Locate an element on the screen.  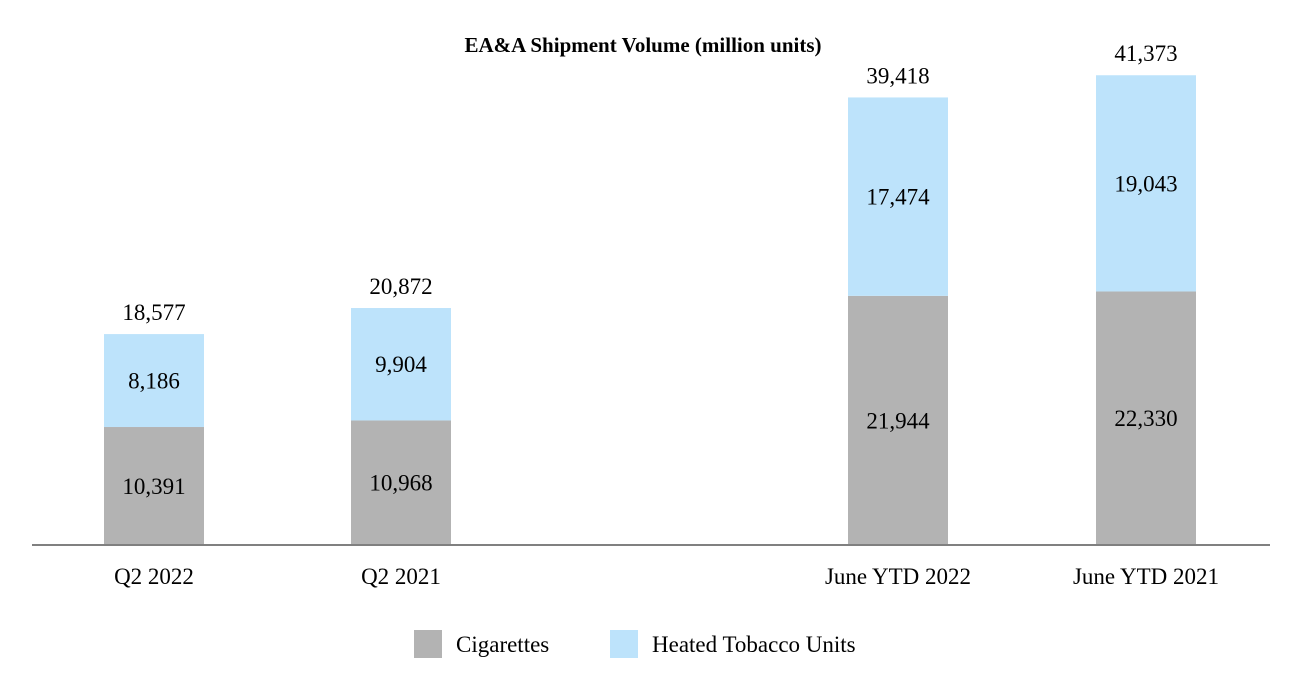
bar-heated-tobacco-units-q2-2022 is located at coordinates (154, 381).